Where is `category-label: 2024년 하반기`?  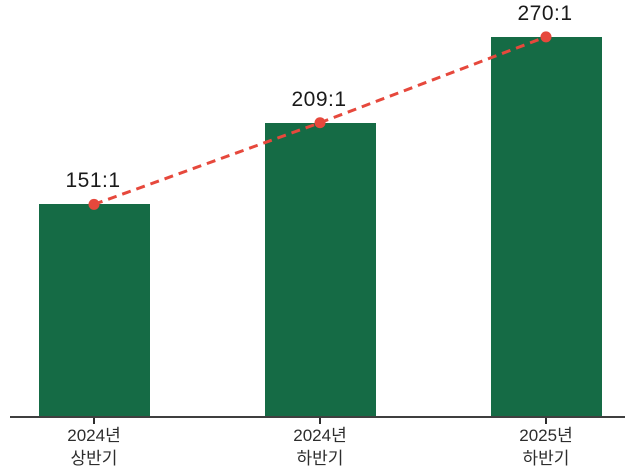 category-label: 2024년 하반기 is located at coordinates (319, 447).